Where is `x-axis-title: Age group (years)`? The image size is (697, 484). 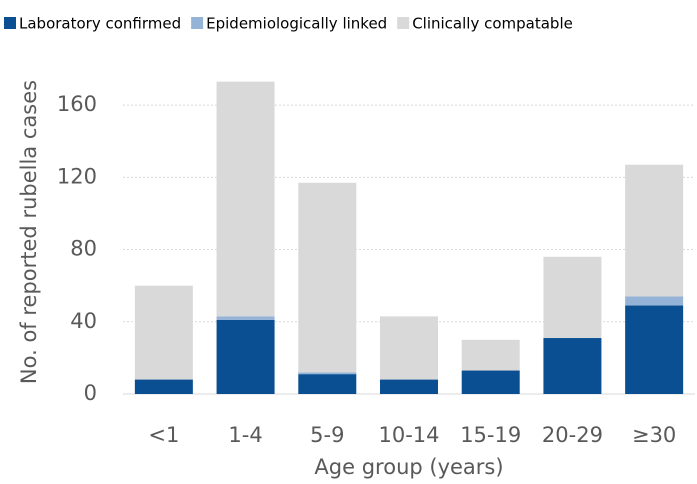 x-axis-title: Age group (years) is located at coordinates (408, 467).